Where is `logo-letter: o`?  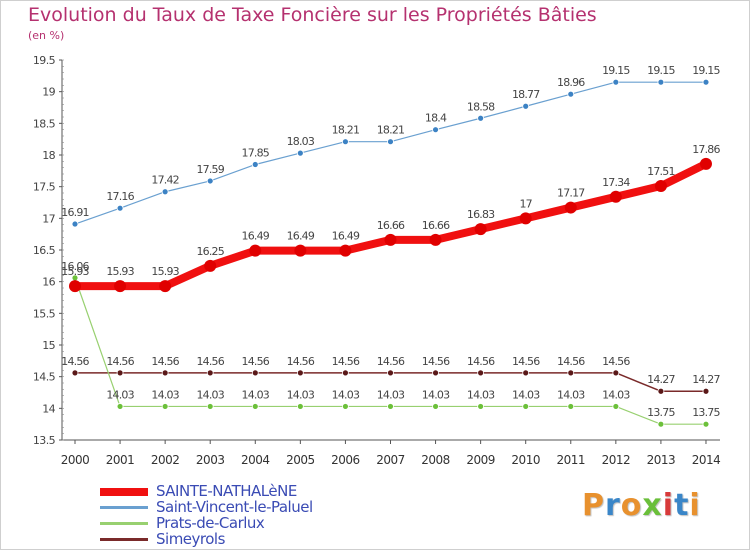
logo-letter: o is located at coordinates (631, 505).